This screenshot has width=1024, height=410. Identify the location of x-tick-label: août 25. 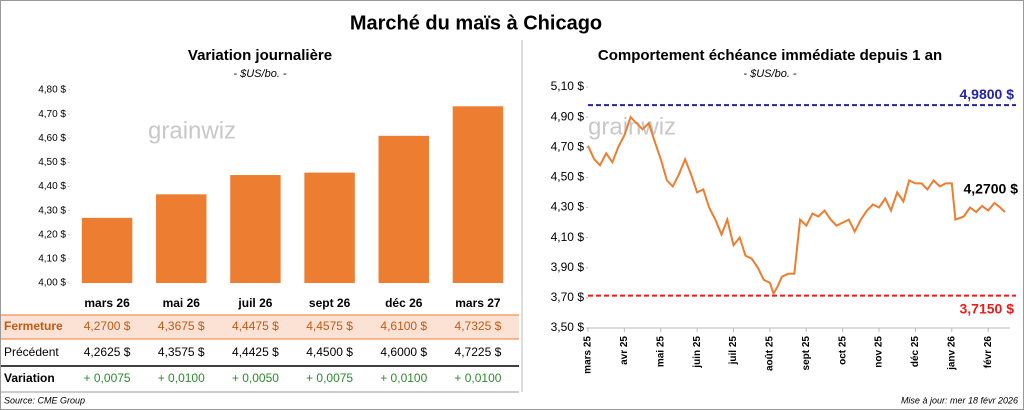
(770, 353).